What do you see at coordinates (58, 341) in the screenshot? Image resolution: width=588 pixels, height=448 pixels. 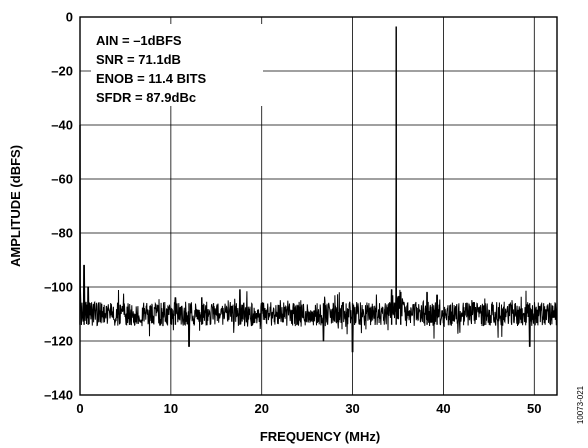 I see `y-tick-label: –120` at bounding box center [58, 341].